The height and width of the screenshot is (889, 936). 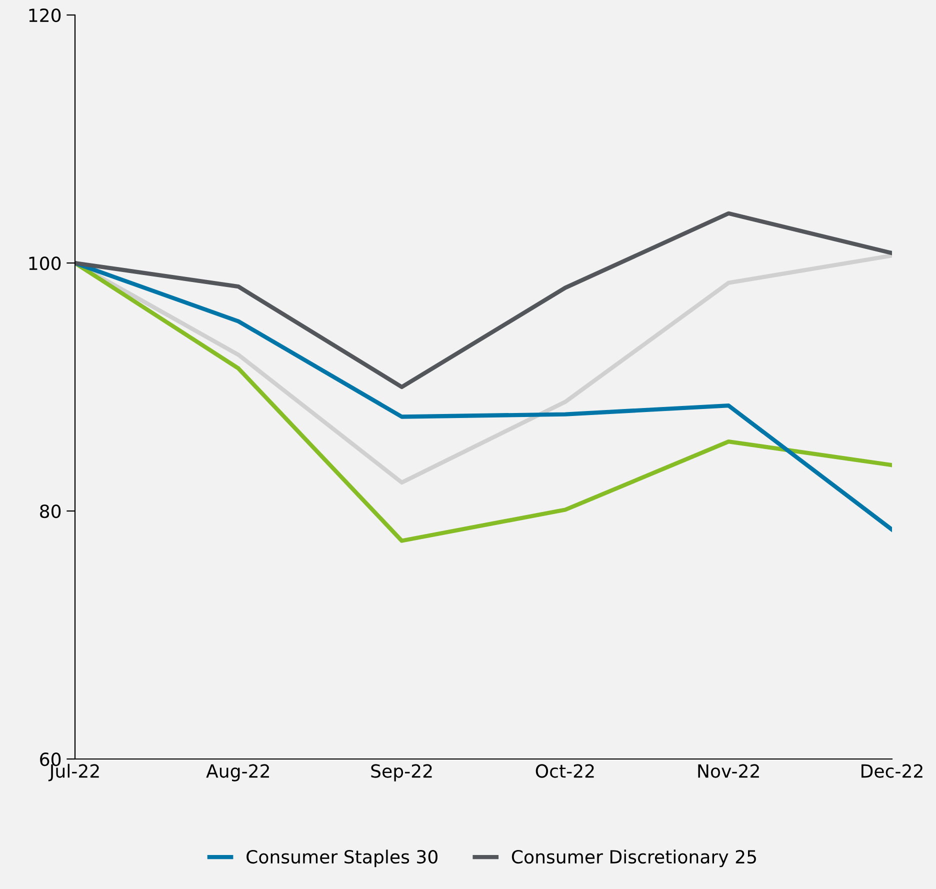 I want to click on x-tick-label: Dec-22, so click(x=892, y=771).